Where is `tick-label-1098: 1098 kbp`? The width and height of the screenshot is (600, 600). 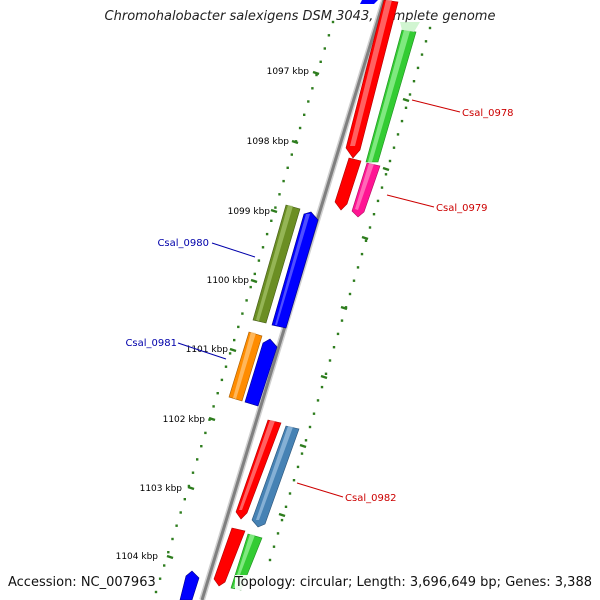 tick-label-1098: 1098 kbp is located at coordinates (268, 142).